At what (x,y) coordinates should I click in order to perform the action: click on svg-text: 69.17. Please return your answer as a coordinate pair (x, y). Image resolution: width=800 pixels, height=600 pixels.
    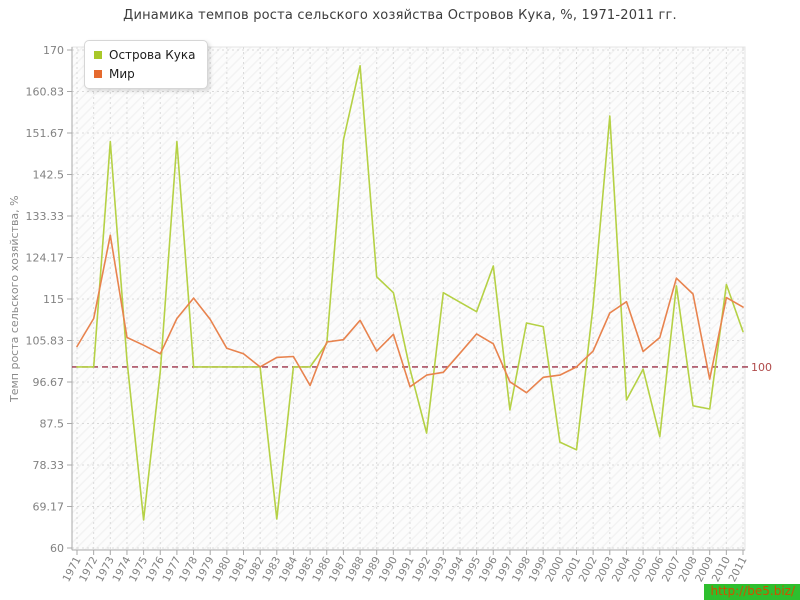
    Looking at the image, I should click on (49, 506).